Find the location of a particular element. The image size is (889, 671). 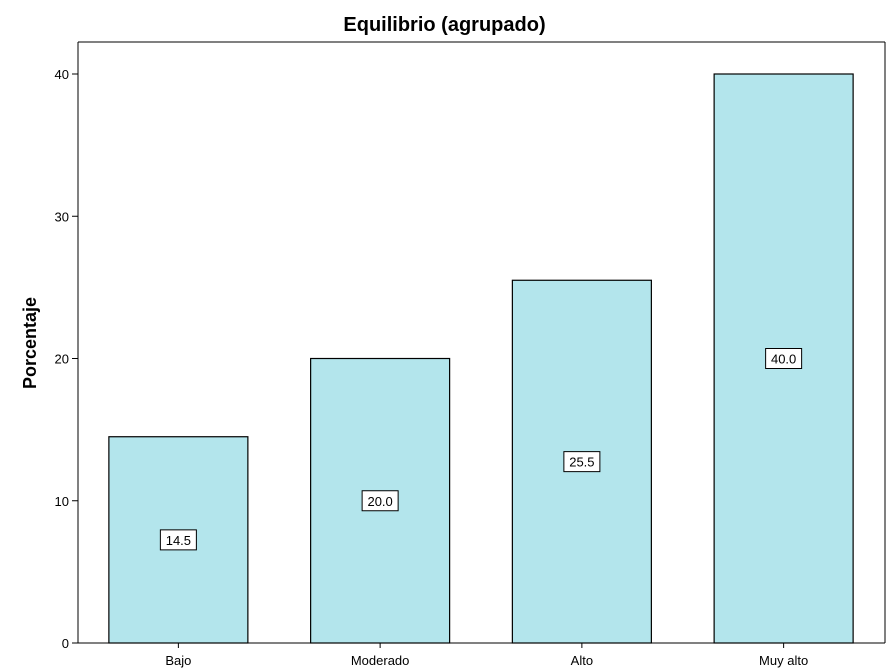

y-axis-label: Porcentaje is located at coordinates (30, 343).